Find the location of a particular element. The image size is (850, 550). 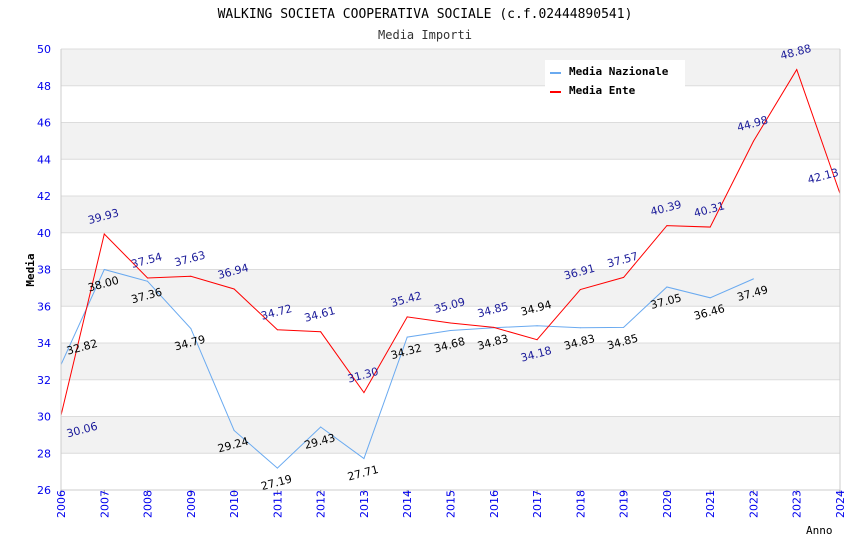

y-tick-label: 30 is located at coordinates (44, 417).